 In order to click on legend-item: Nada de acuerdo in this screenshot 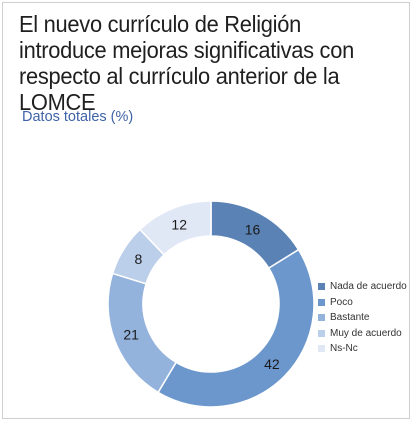, I will do `click(362, 287)`.